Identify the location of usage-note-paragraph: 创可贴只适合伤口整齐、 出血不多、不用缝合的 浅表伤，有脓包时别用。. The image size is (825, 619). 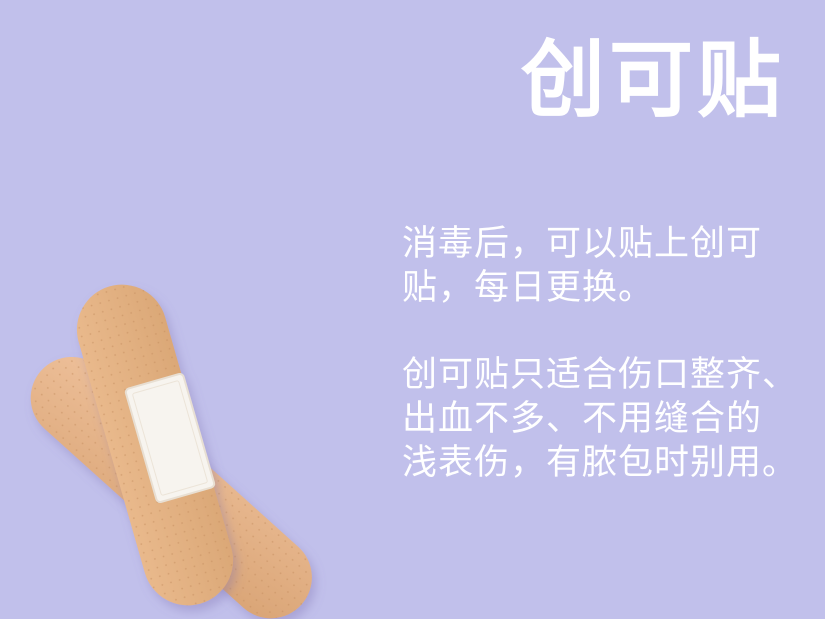
(600, 419).